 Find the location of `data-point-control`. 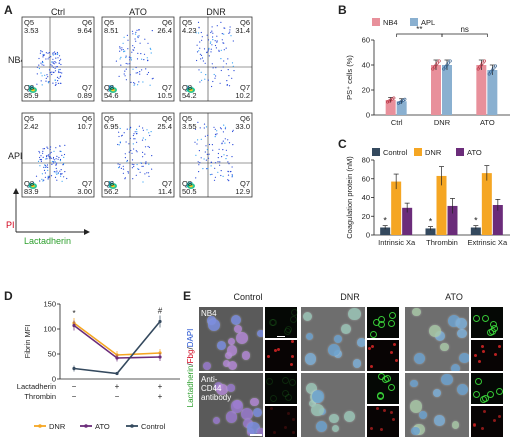

data-point-control is located at coordinates (117, 373).